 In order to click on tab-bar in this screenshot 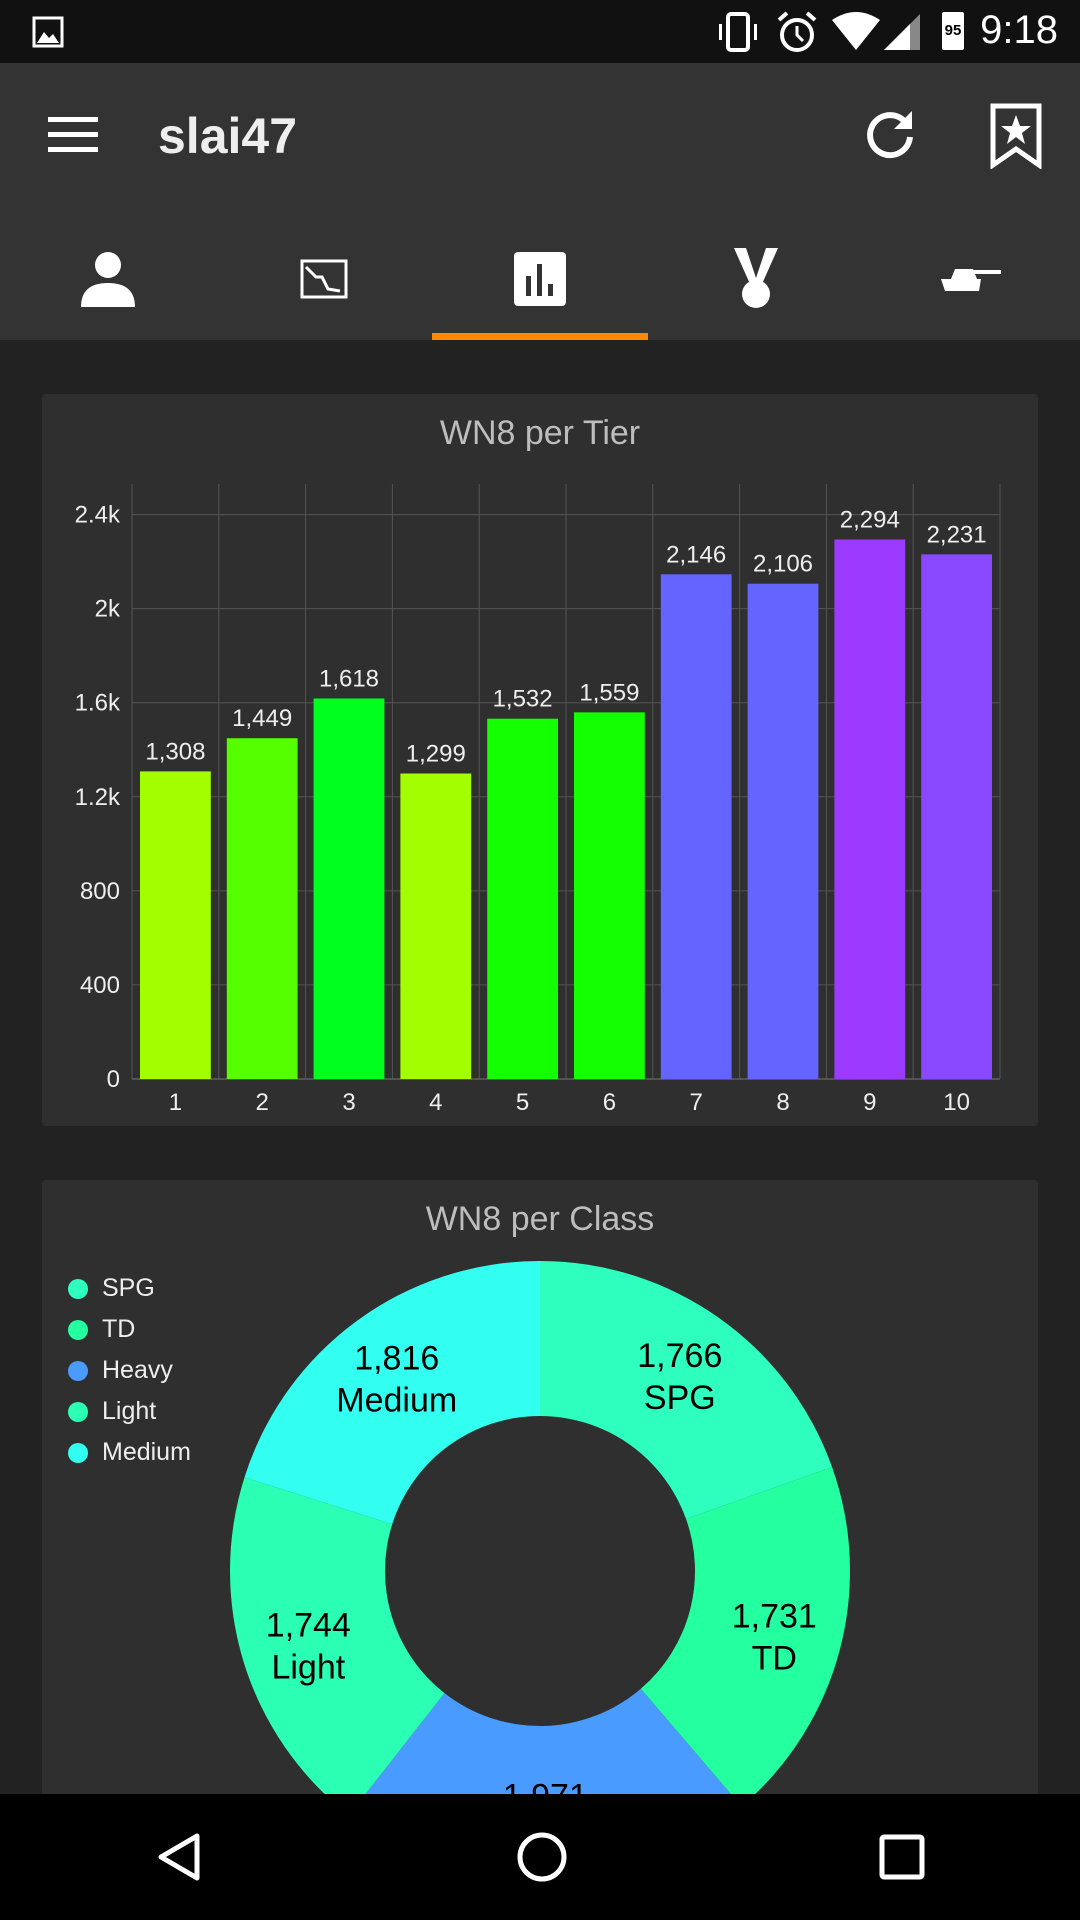, I will do `click(540, 279)`.